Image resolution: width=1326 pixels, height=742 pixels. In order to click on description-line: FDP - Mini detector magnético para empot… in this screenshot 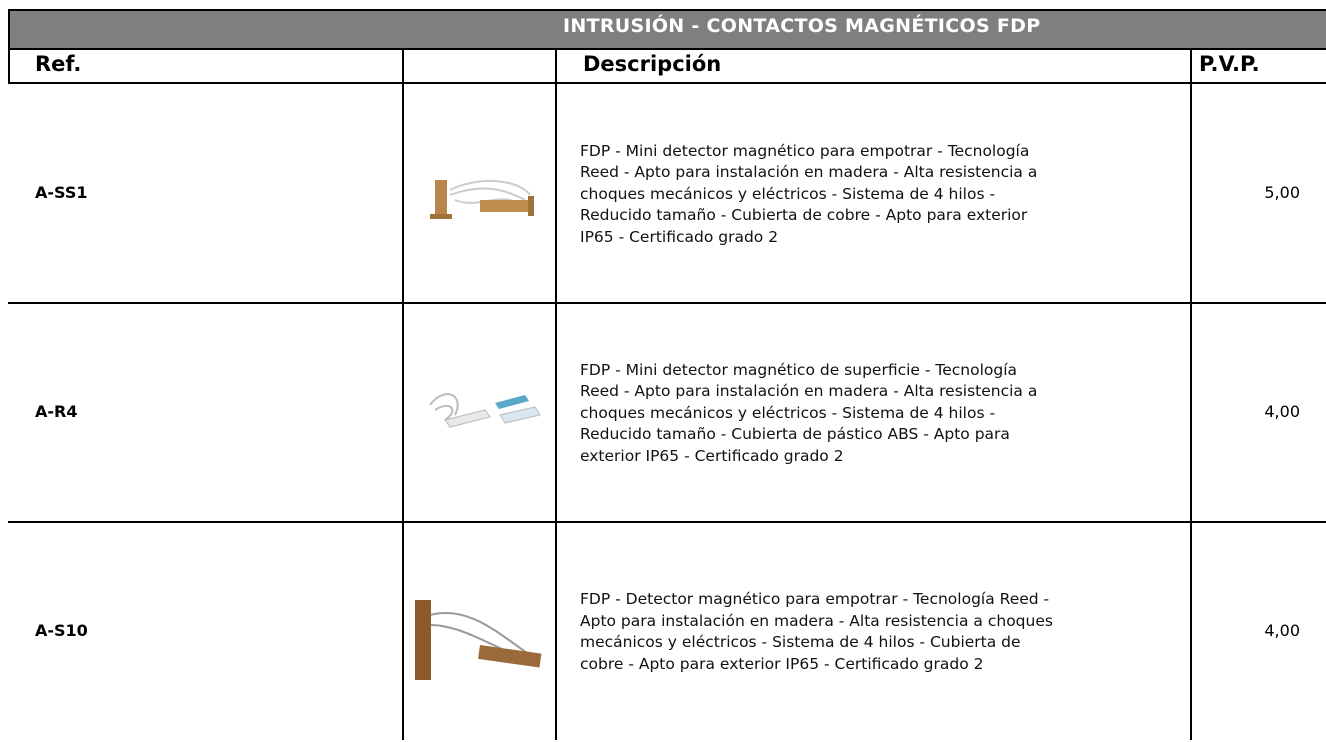, I will do `click(805, 150)`.